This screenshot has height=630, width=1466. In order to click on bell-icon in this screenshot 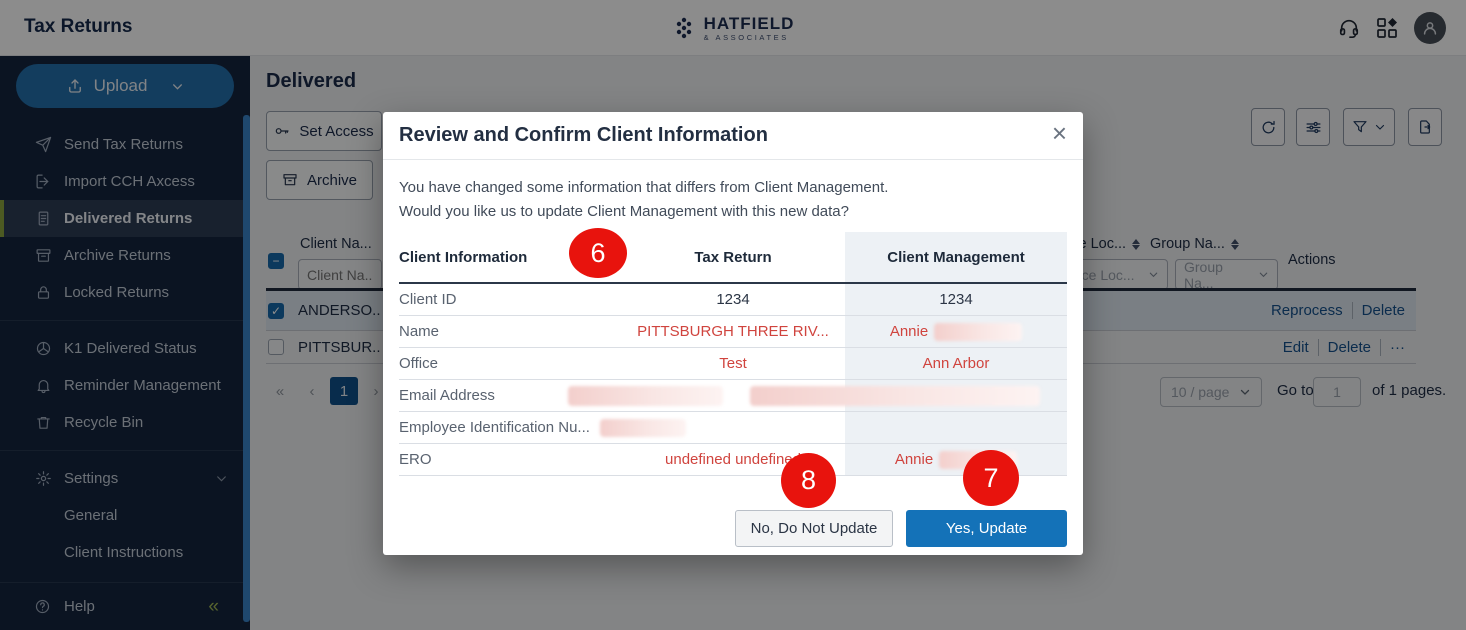, I will do `click(43, 386)`.